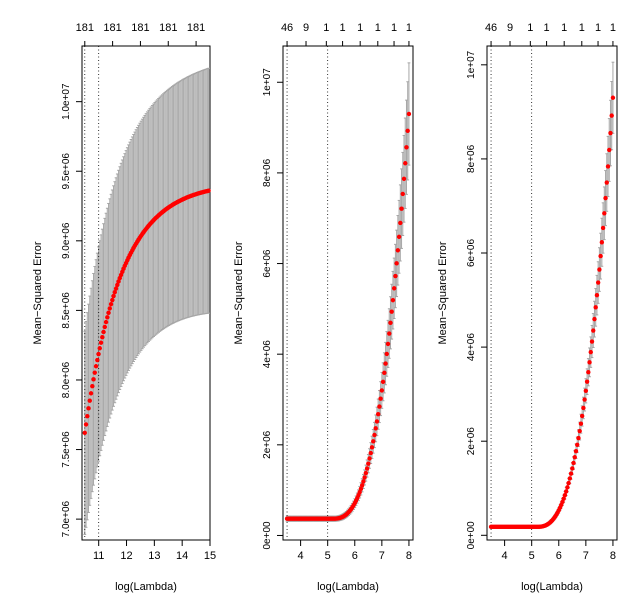 This screenshot has width=642, height=599. Describe the element at coordinates (287, 28) in the screenshot. I see `top-tick-label-0: 46` at that location.